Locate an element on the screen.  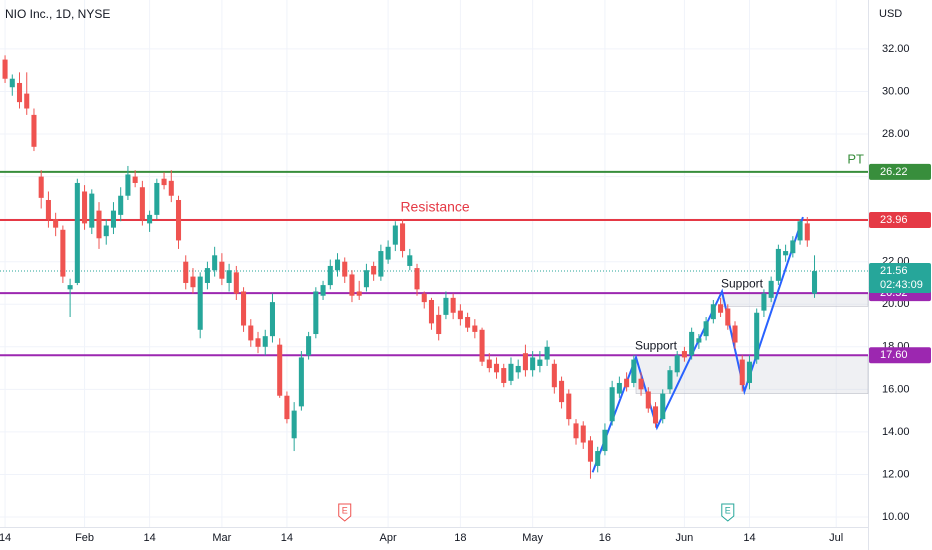
y-tick-label: 30.00 is located at coordinates (896, 91).